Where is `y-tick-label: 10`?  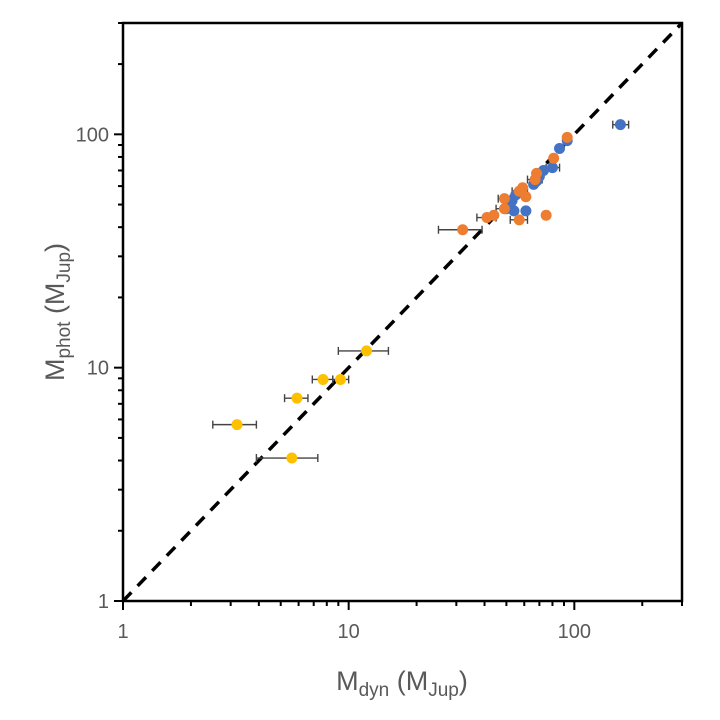
y-tick-label: 10 is located at coordinates (98, 369).